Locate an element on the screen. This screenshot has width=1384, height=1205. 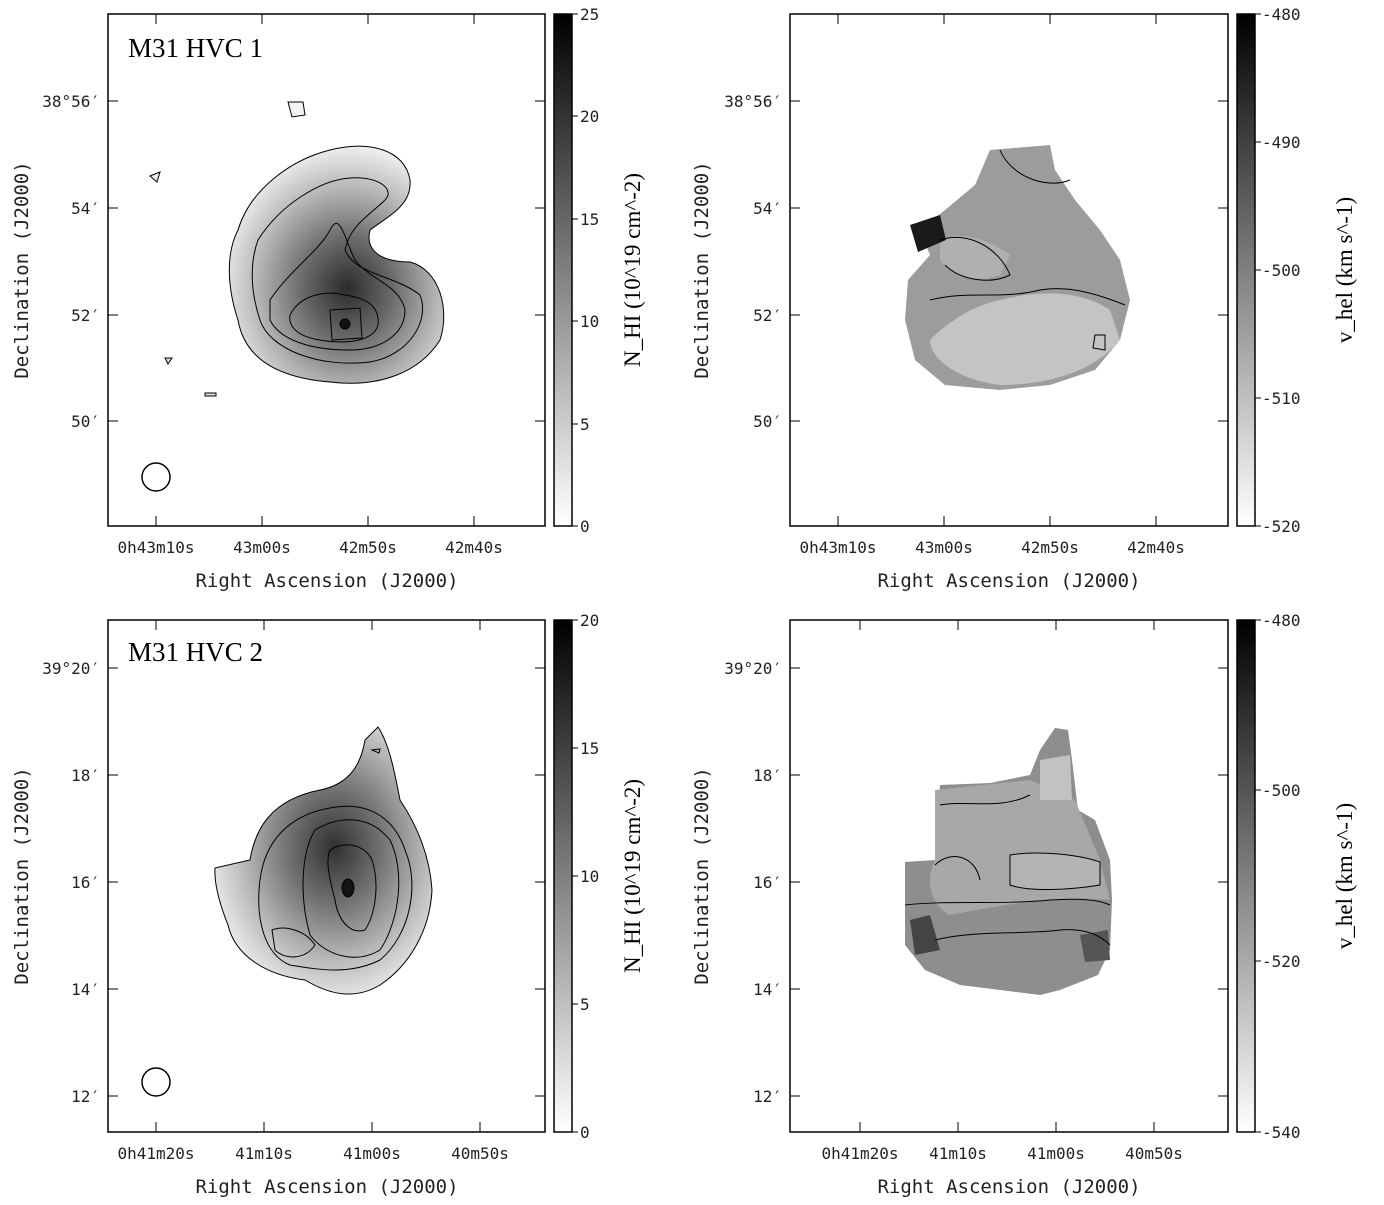
cbar-tick-label: -510 is located at coordinates (1281, 398).